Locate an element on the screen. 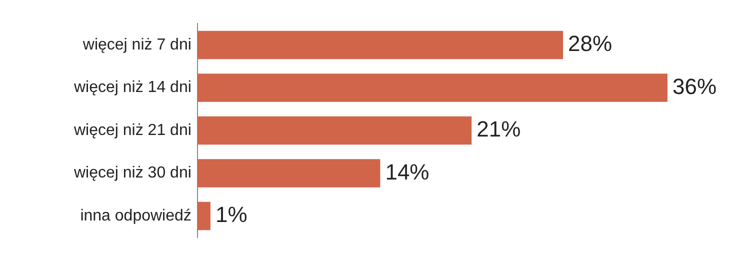  data-label: 28% is located at coordinates (590, 43).